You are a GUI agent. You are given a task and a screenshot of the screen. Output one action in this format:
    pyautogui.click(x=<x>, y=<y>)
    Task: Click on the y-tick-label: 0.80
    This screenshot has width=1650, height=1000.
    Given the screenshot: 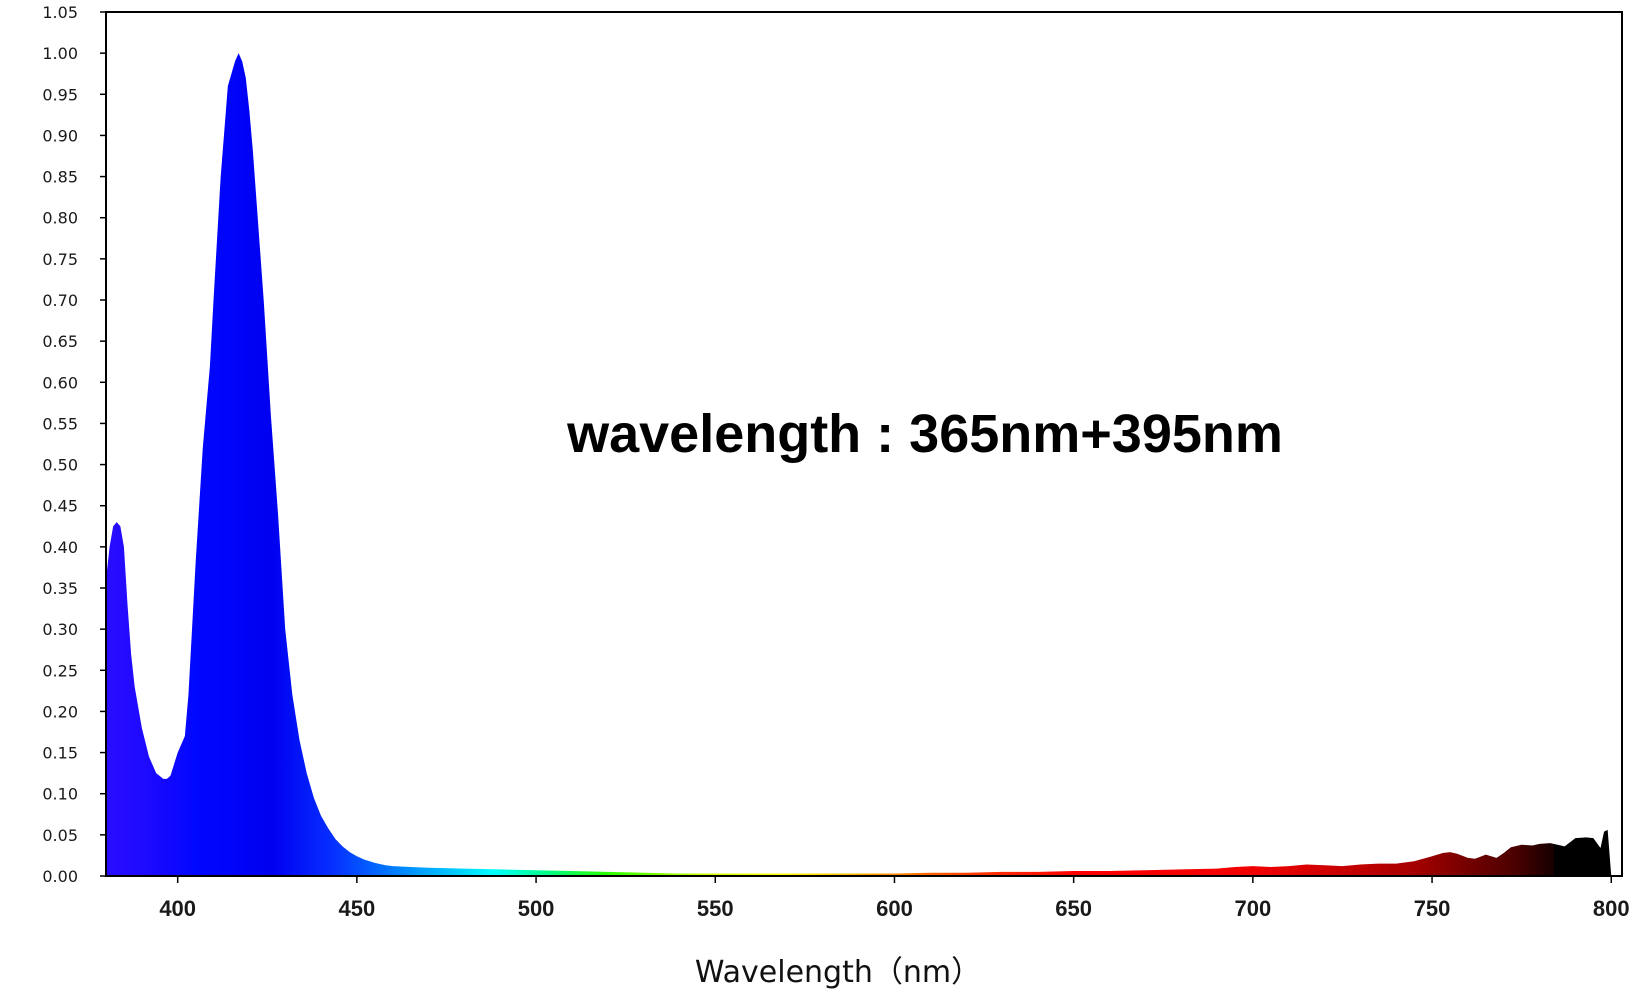 What is the action you would take?
    pyautogui.click(x=60, y=218)
    